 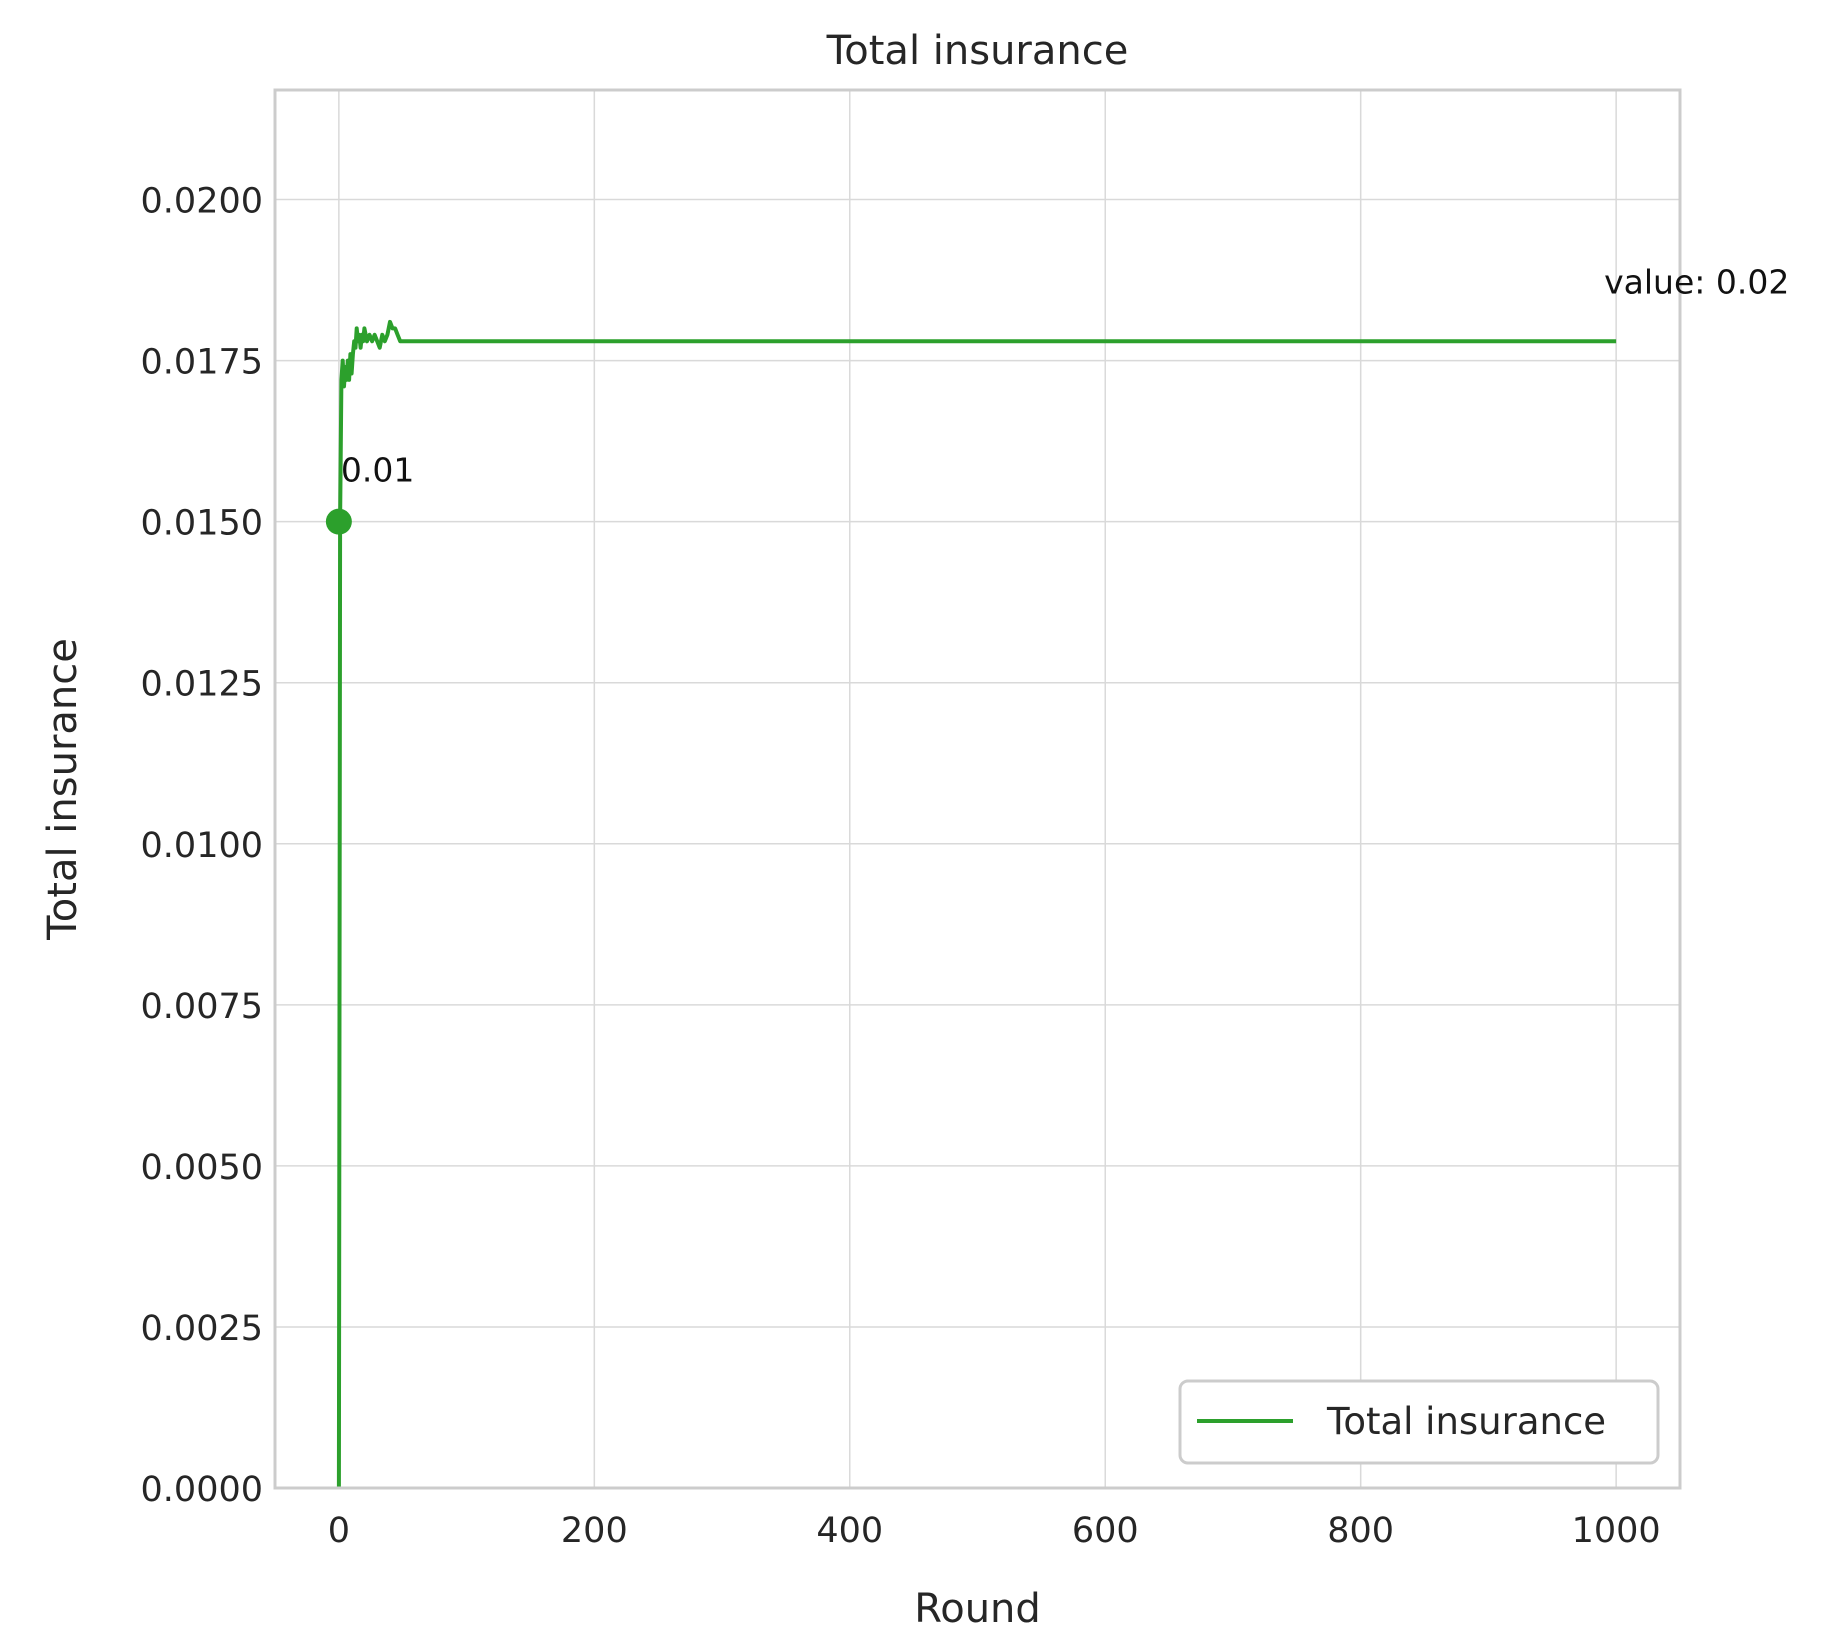 What do you see at coordinates (339, 1531) in the screenshot?
I see `x-tick-label: 0` at bounding box center [339, 1531].